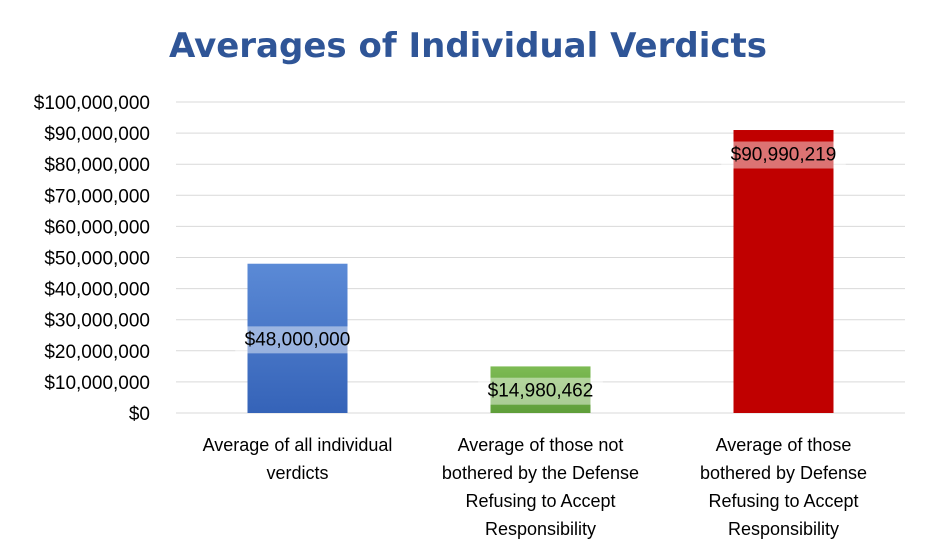 The height and width of the screenshot is (560, 936). I want to click on y-tick-label: $10,000,000, so click(97, 383).